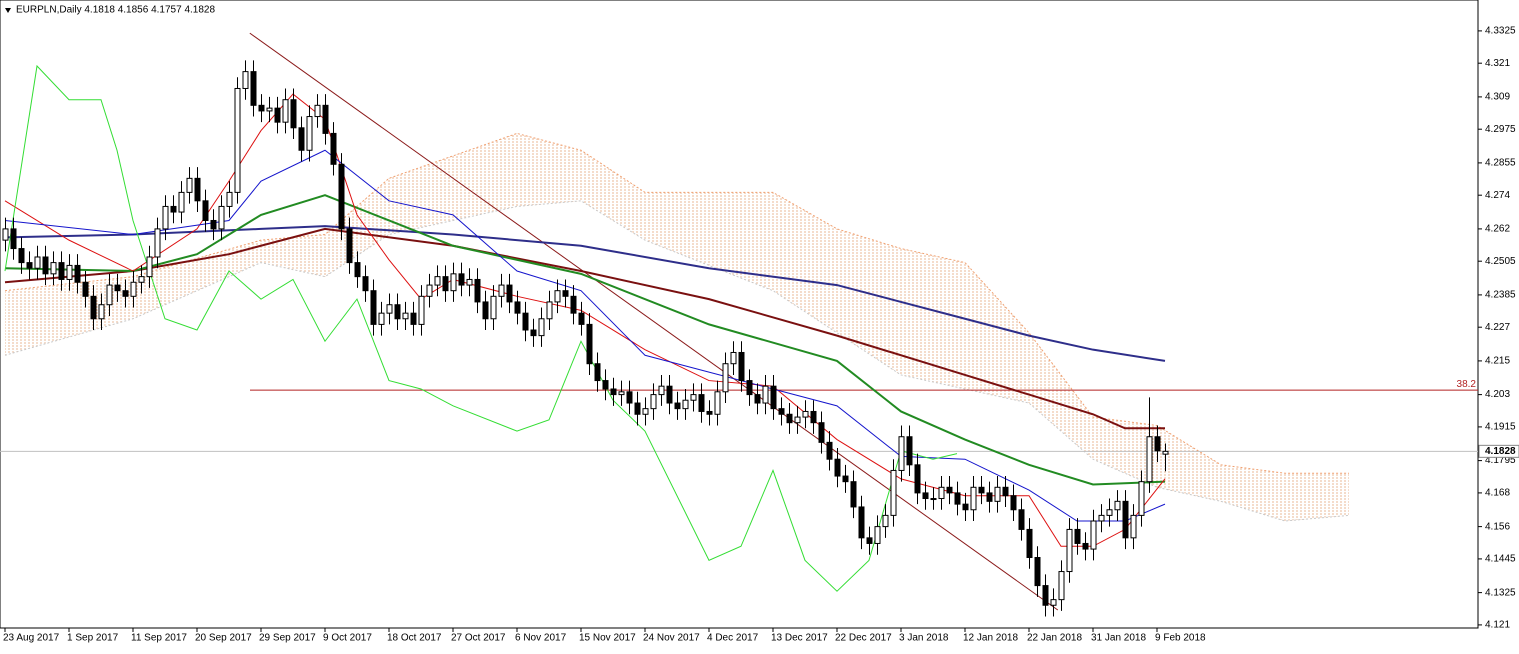 This screenshot has width=1519, height=654. Describe the element at coordinates (414, 638) in the screenshot. I see `x-tick-label: 18 Oct 2017` at that location.